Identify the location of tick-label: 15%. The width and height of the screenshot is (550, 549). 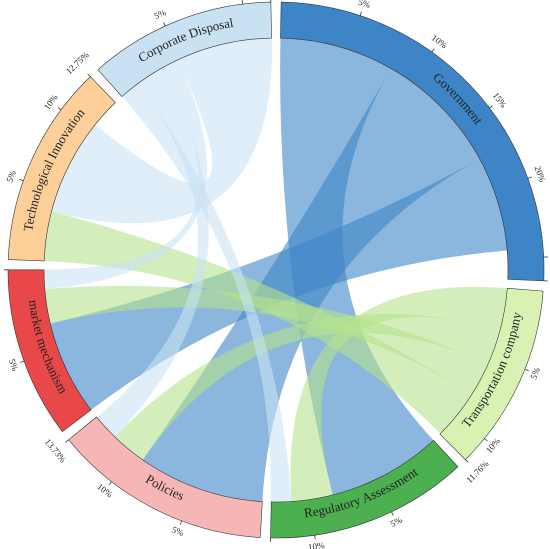
(500, 101).